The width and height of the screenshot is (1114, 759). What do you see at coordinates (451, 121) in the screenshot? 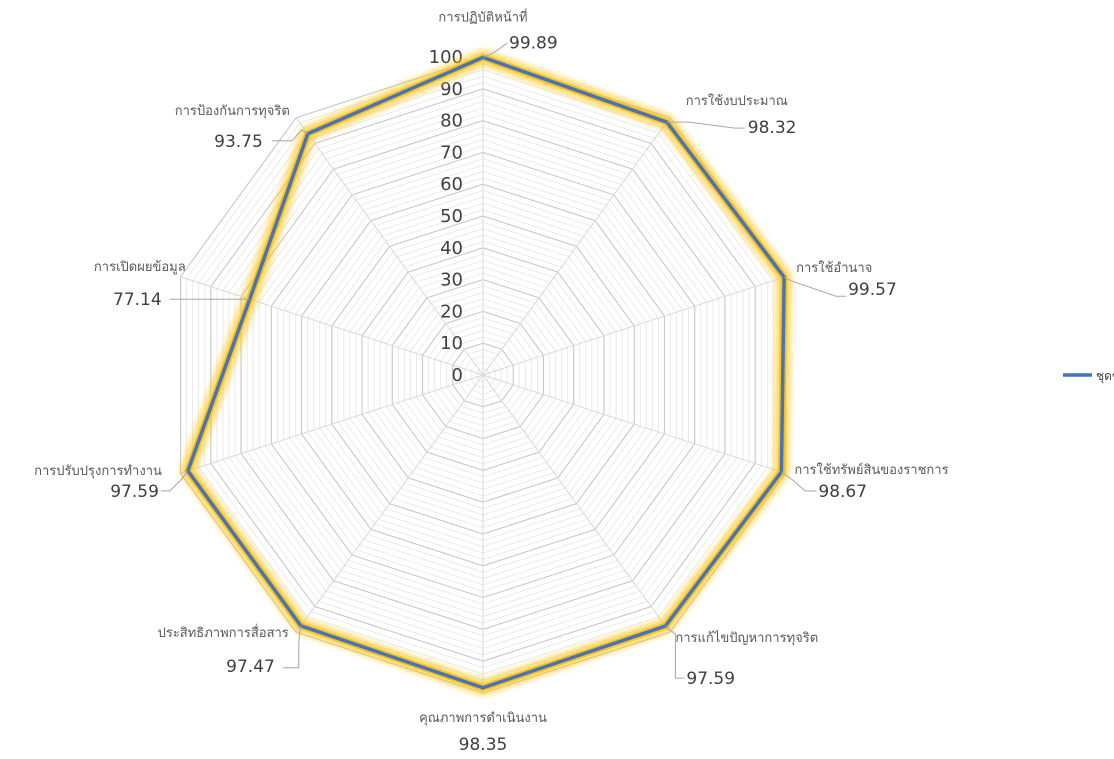
I see `r-axis-tick-label: 80` at bounding box center [451, 121].